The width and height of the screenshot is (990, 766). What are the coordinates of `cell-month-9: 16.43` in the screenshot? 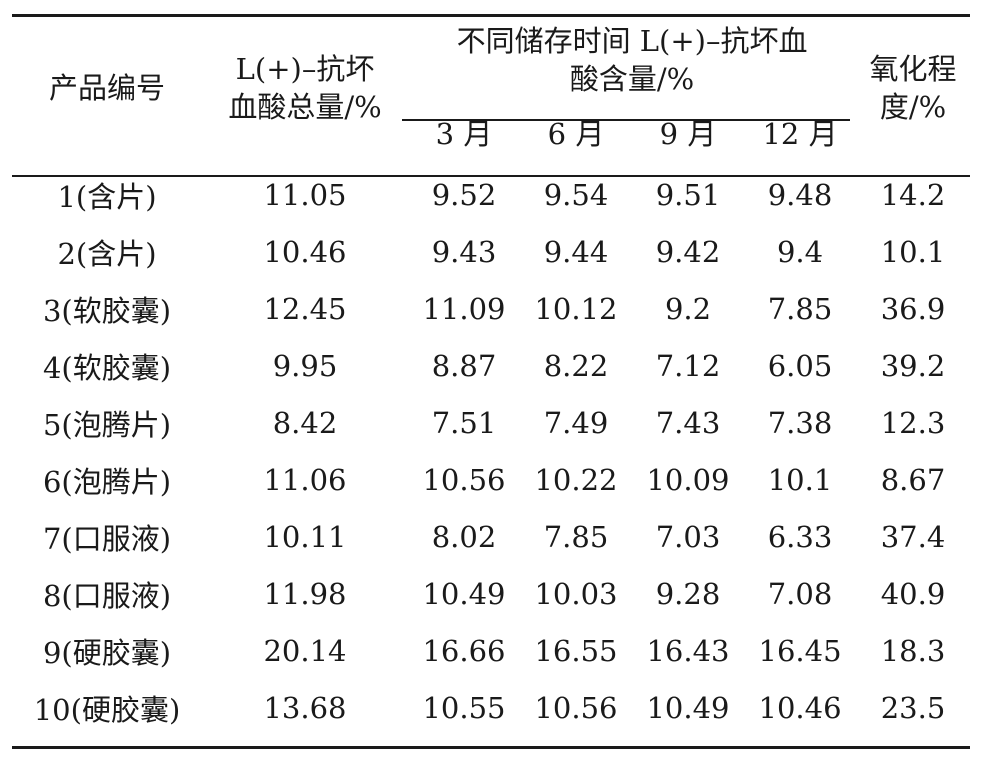 It's located at (688, 650).